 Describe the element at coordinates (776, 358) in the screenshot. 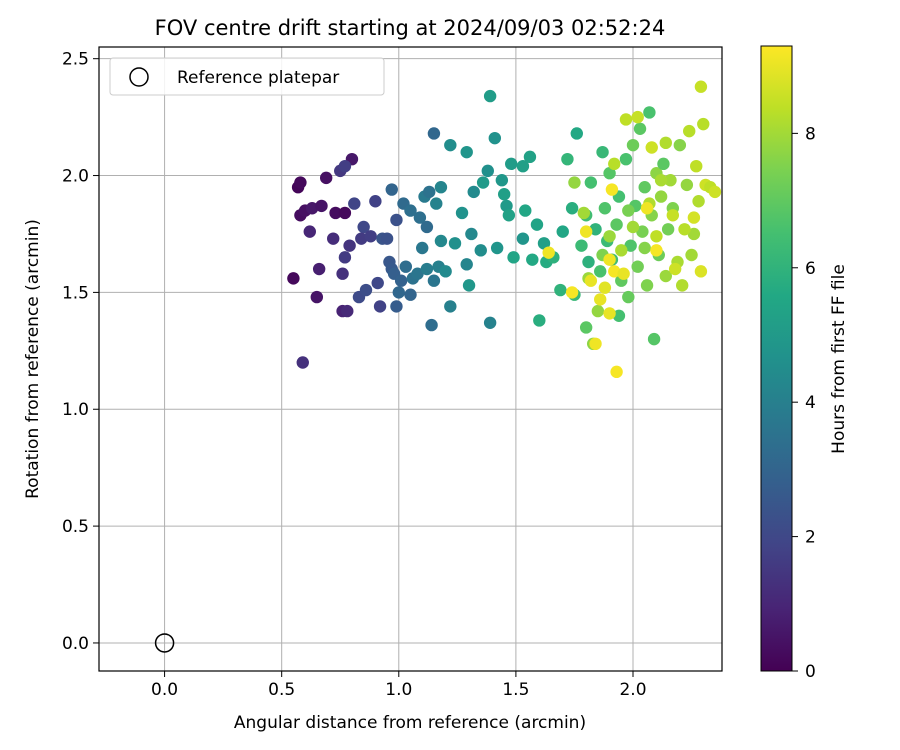

I see `colorbar-gradient` at that location.